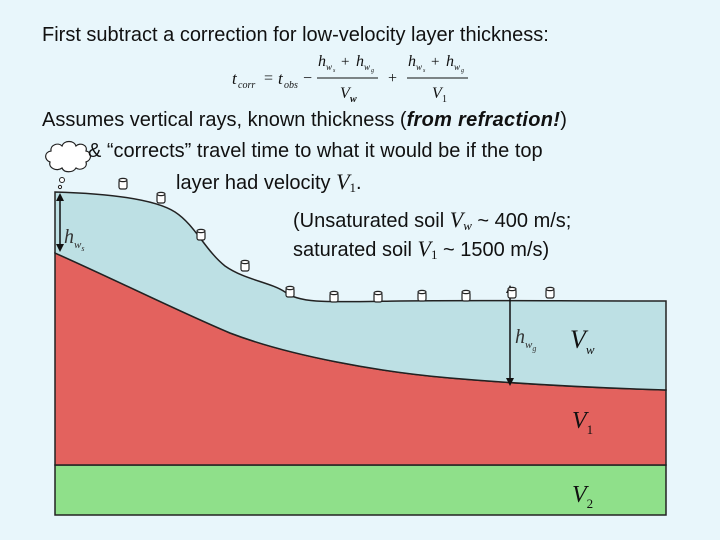 The height and width of the screenshot is (540, 720). I want to click on frac1-h2: h, so click(360, 61).